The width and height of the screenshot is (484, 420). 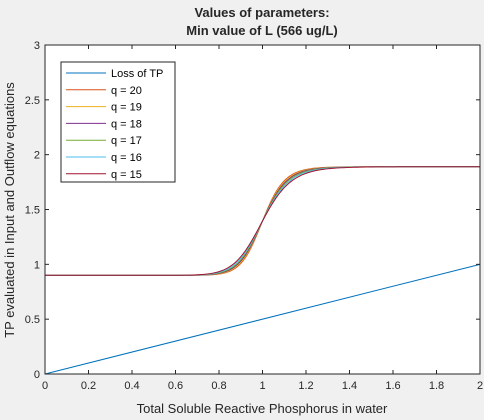 I want to click on y-tick-label: 2, so click(x=37, y=156).